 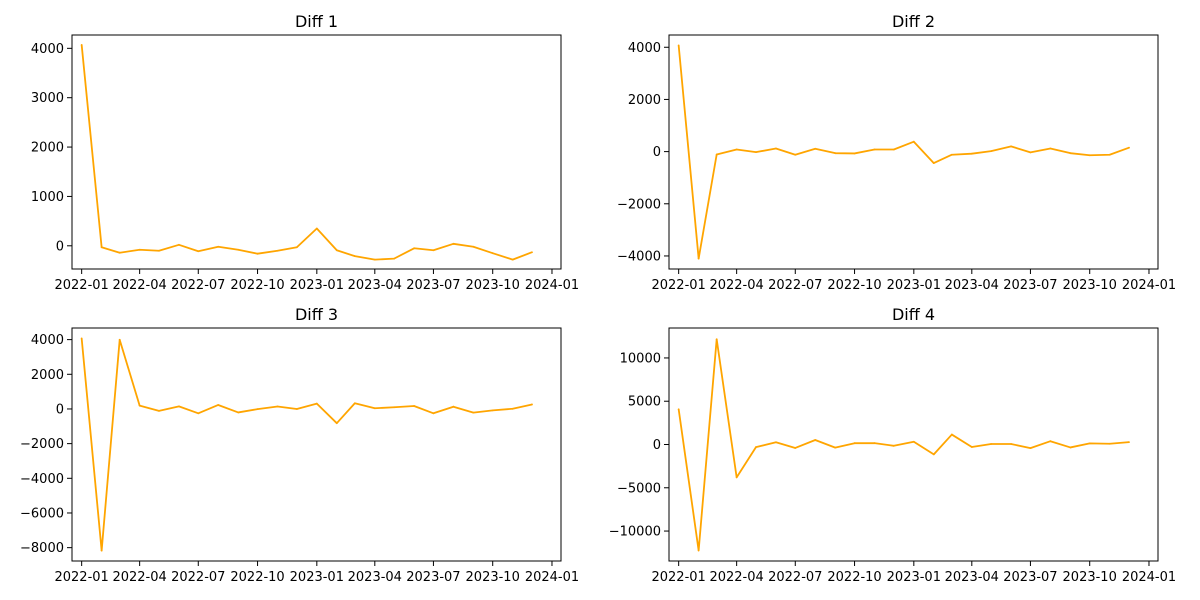 I want to click on subplot-title: Diff 3, so click(x=316, y=314).